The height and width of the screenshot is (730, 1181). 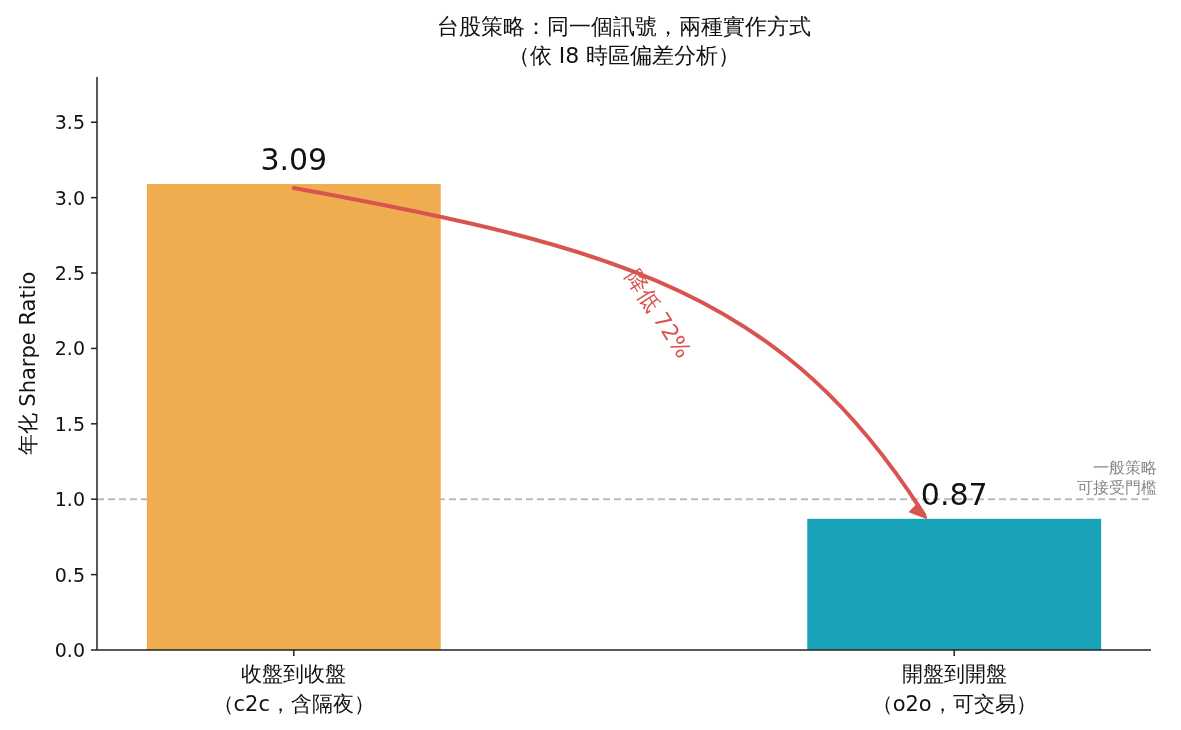 What do you see at coordinates (69, 423) in the screenshot?
I see `y-tick-label: 1.5` at bounding box center [69, 423].